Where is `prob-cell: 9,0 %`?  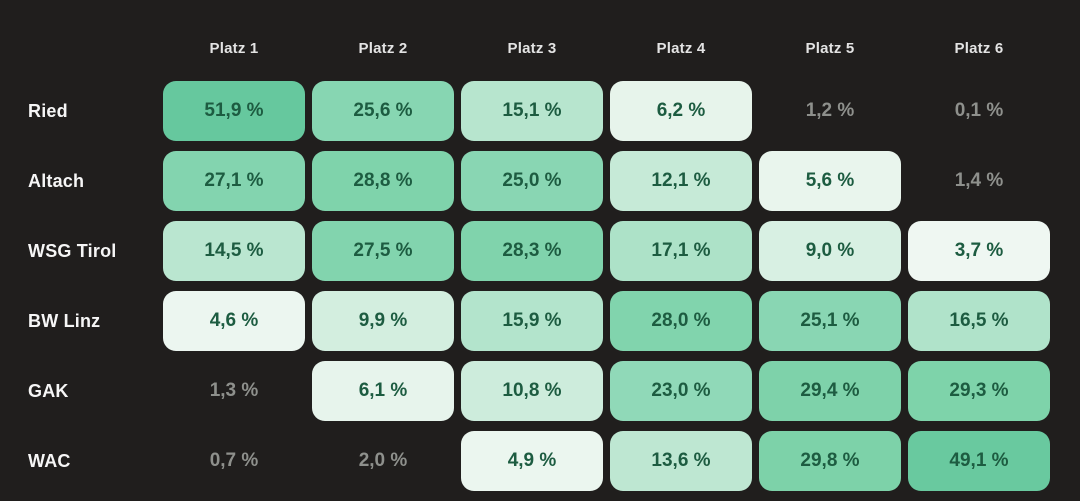 prob-cell: 9,0 % is located at coordinates (830, 251).